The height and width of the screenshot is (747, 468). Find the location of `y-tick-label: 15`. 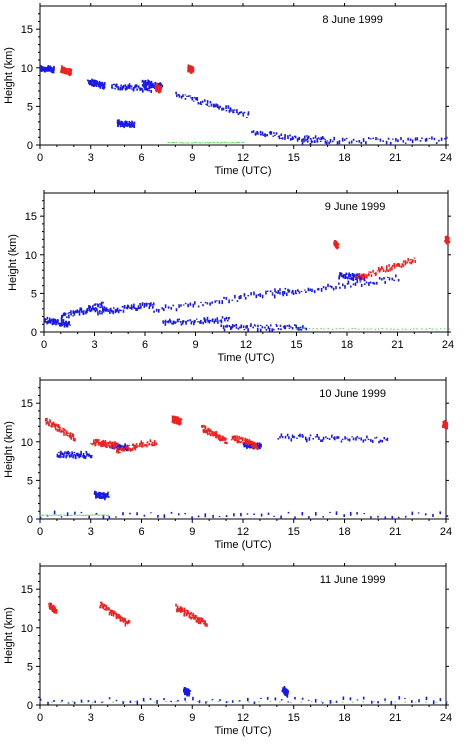

y-tick-label: 15 is located at coordinates (27, 590).